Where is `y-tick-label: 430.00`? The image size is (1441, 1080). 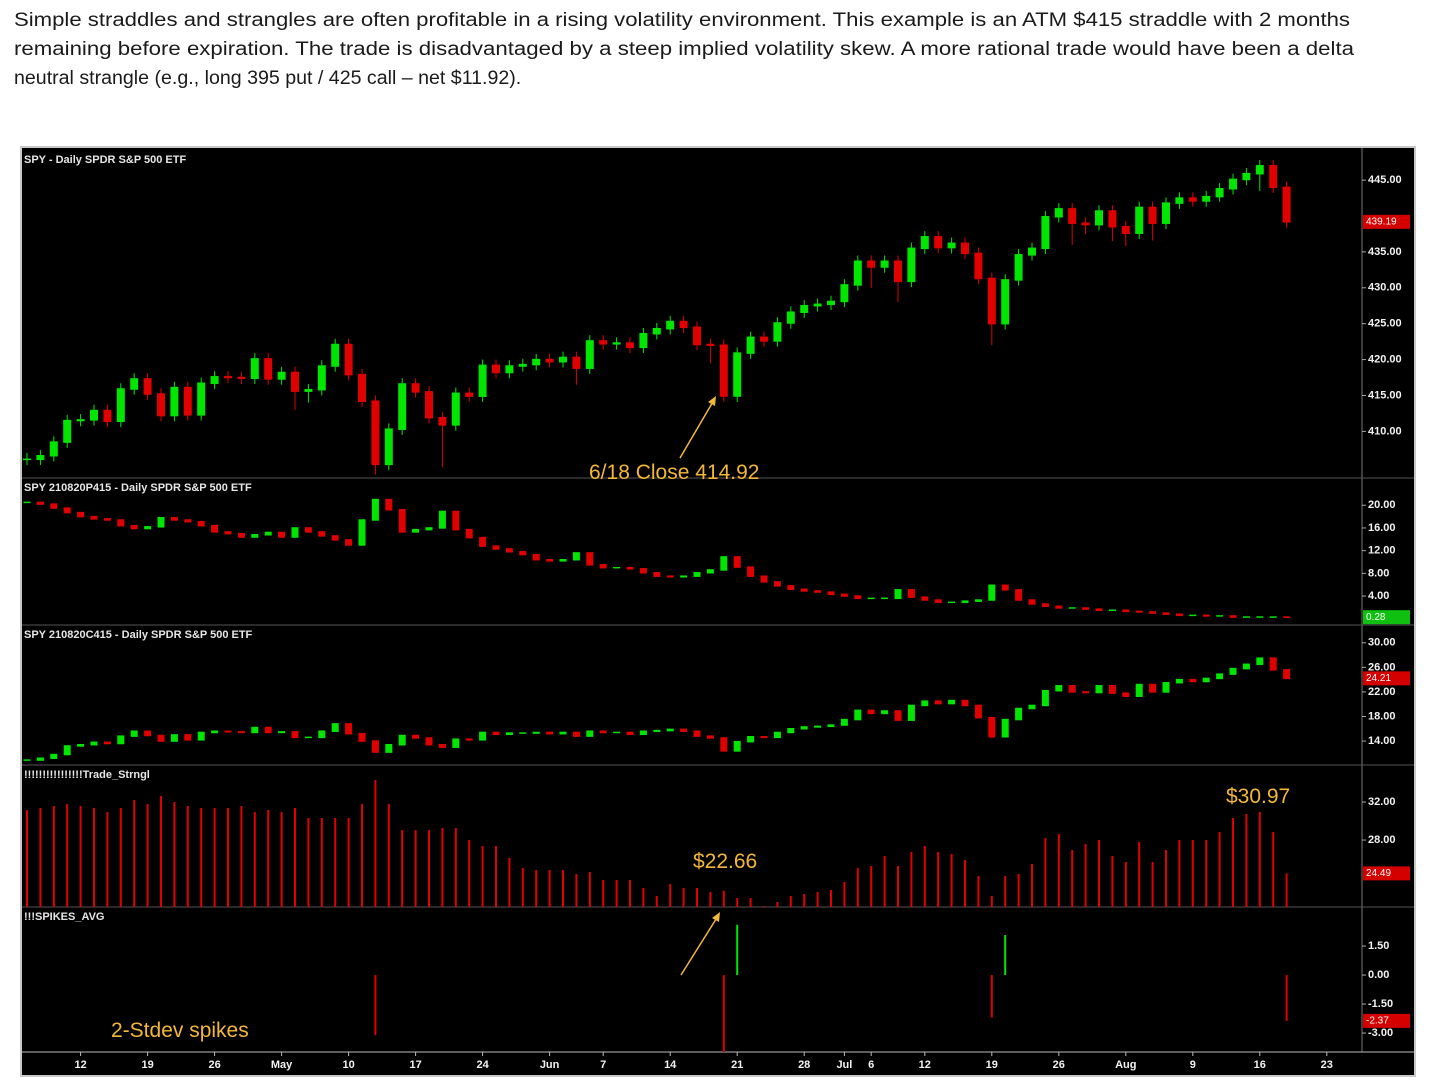 y-tick-label: 430.00 is located at coordinates (1385, 288).